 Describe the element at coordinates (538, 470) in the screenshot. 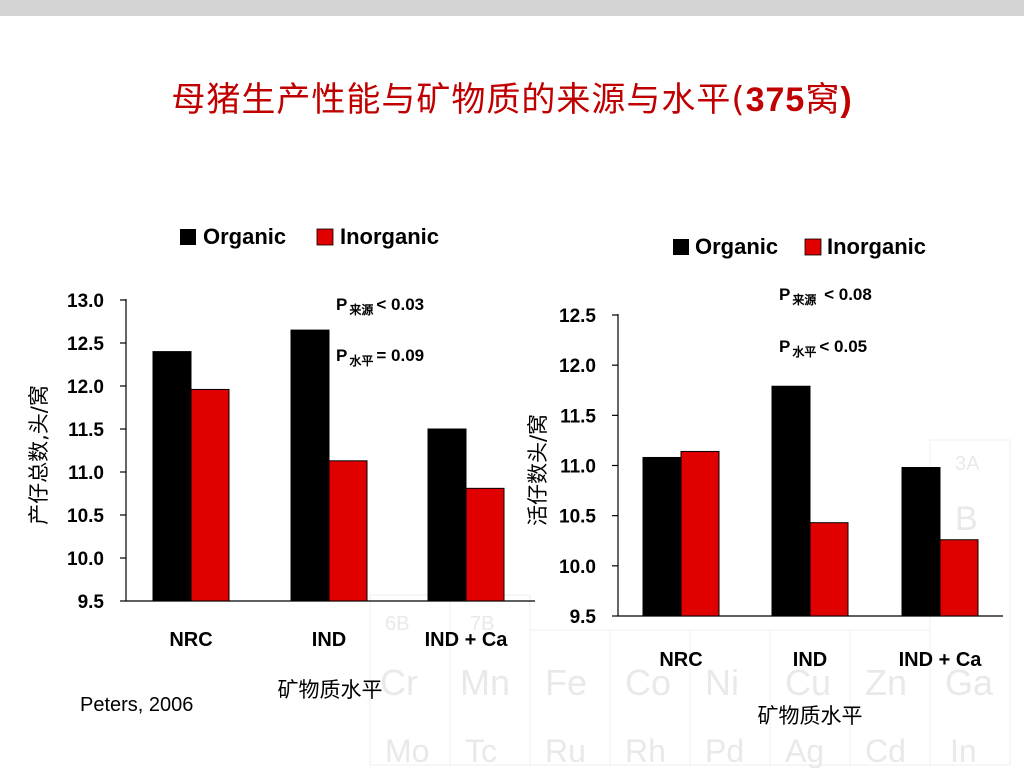

I see `y-axis-label: 活仔数头/窝` at that location.